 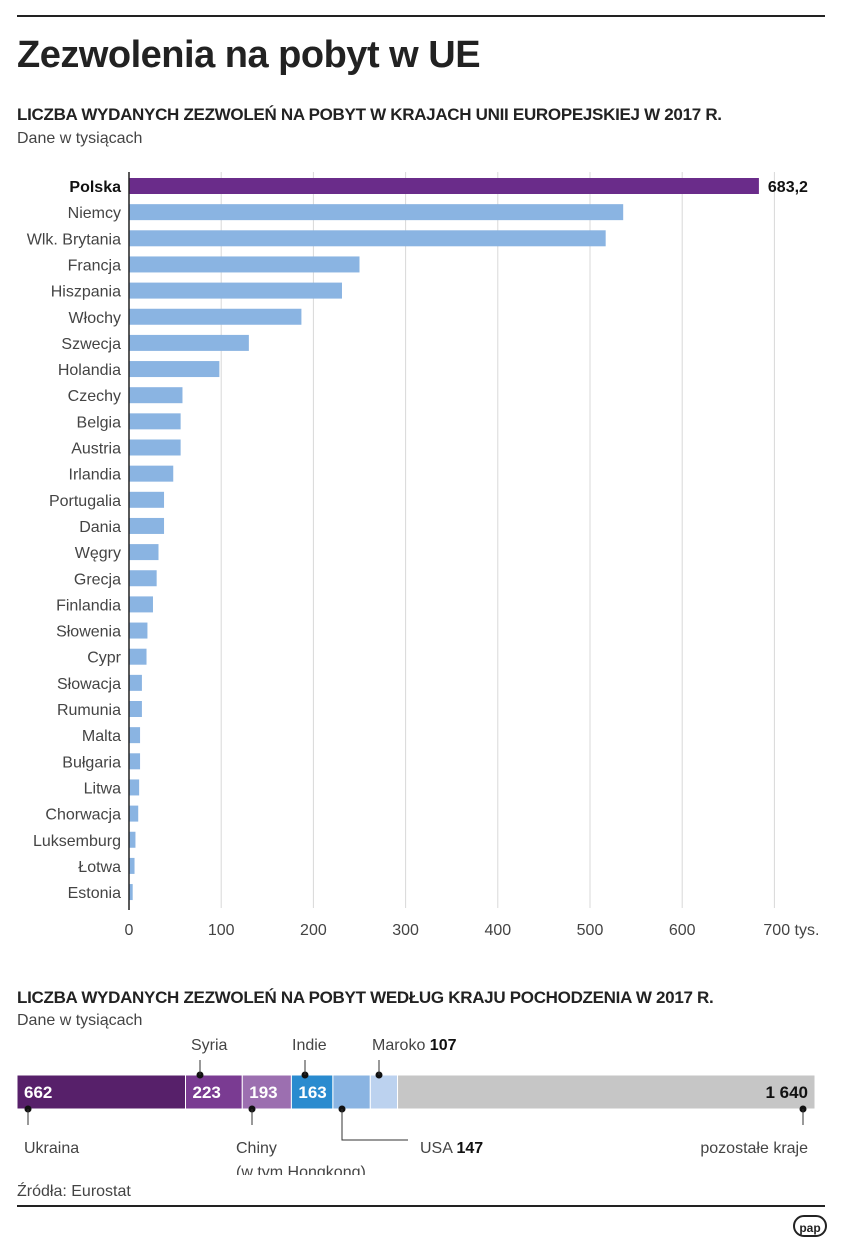 What do you see at coordinates (102, 788) in the screenshot?
I see `category-label: Litwa` at bounding box center [102, 788].